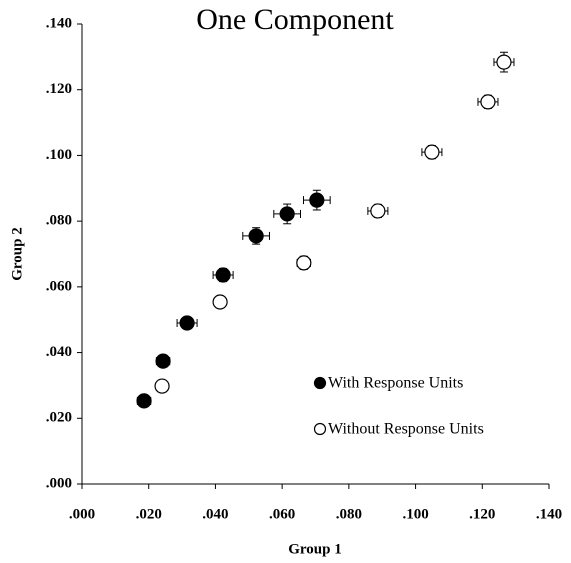  I want to click on y-tick-label: .000, so click(59, 483).